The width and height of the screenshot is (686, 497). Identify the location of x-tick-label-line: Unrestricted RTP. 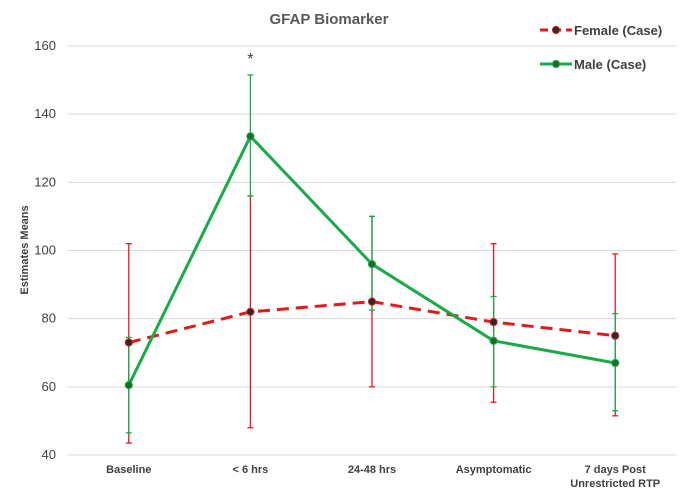
(615, 484).